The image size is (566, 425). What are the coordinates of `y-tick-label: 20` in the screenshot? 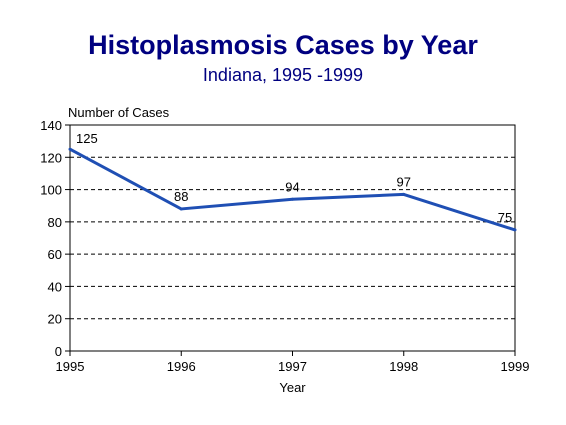 It's located at (55, 319).